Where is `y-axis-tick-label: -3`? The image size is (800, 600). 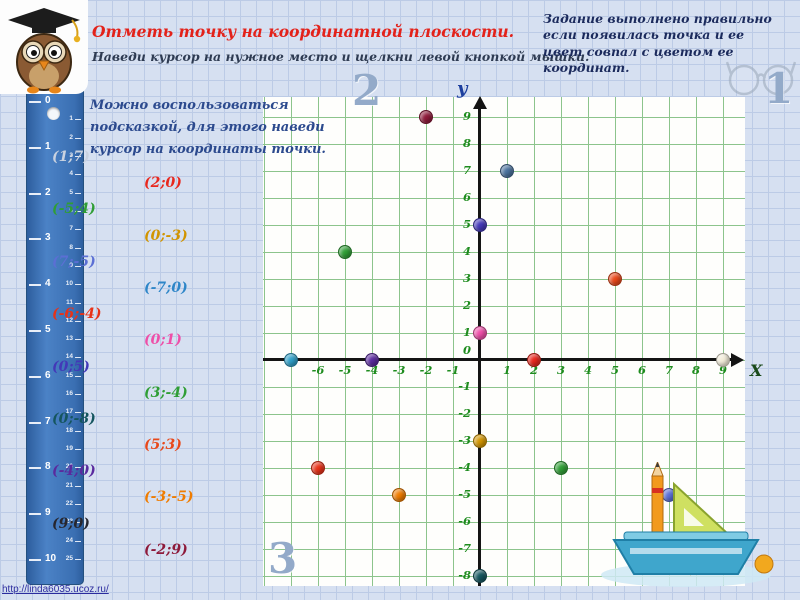
y-axis-tick-label: -3 is located at coordinates (464, 440).